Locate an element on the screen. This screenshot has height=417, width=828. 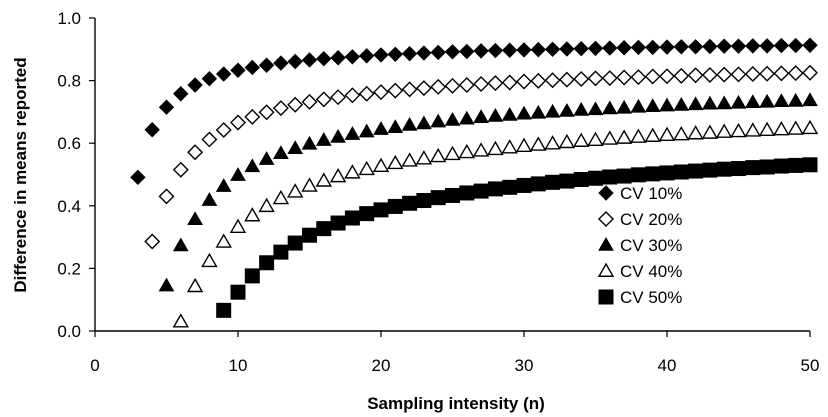
x-axis-title: Sampling intensity (n) is located at coordinates (456, 403).